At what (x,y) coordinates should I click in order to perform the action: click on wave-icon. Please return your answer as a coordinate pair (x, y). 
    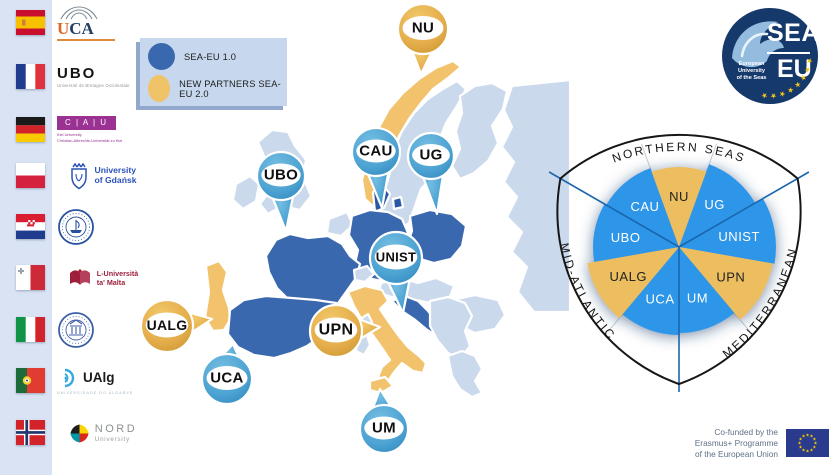
    Looking at the image, I should click on (758, 44).